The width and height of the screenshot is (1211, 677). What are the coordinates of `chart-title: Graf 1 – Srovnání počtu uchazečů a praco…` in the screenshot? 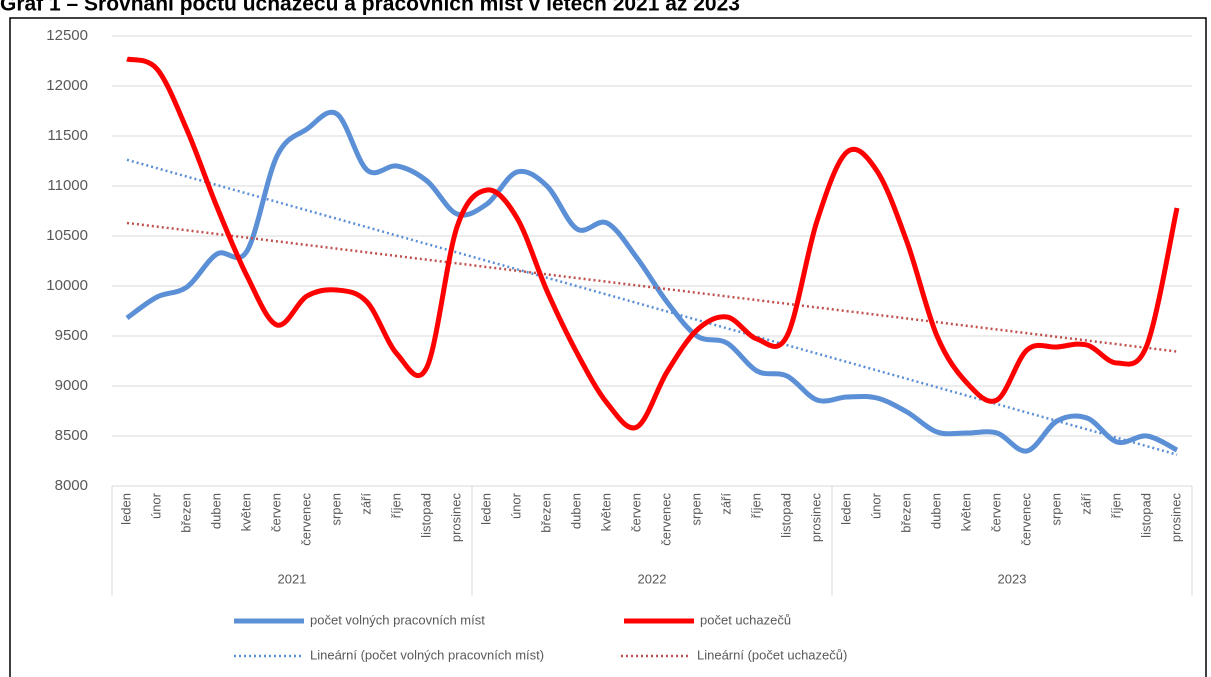 It's located at (370, 8).